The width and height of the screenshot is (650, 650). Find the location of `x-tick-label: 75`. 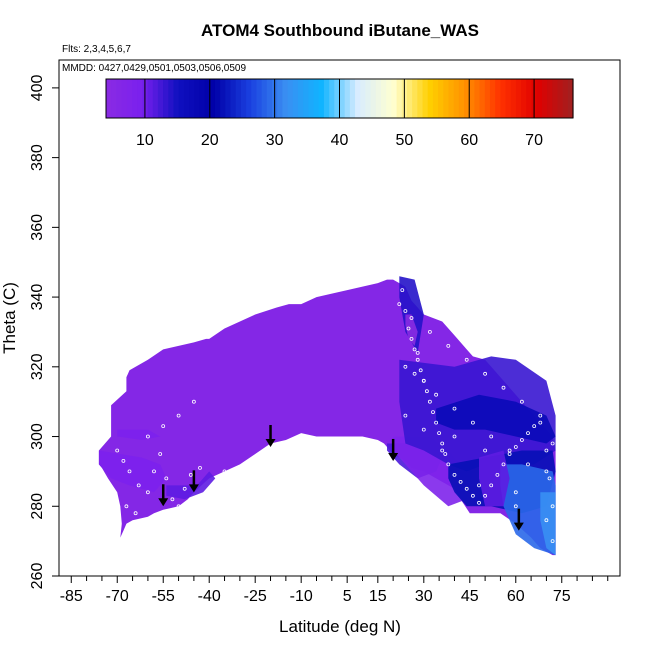

x-tick-label: 75 is located at coordinates (562, 596).